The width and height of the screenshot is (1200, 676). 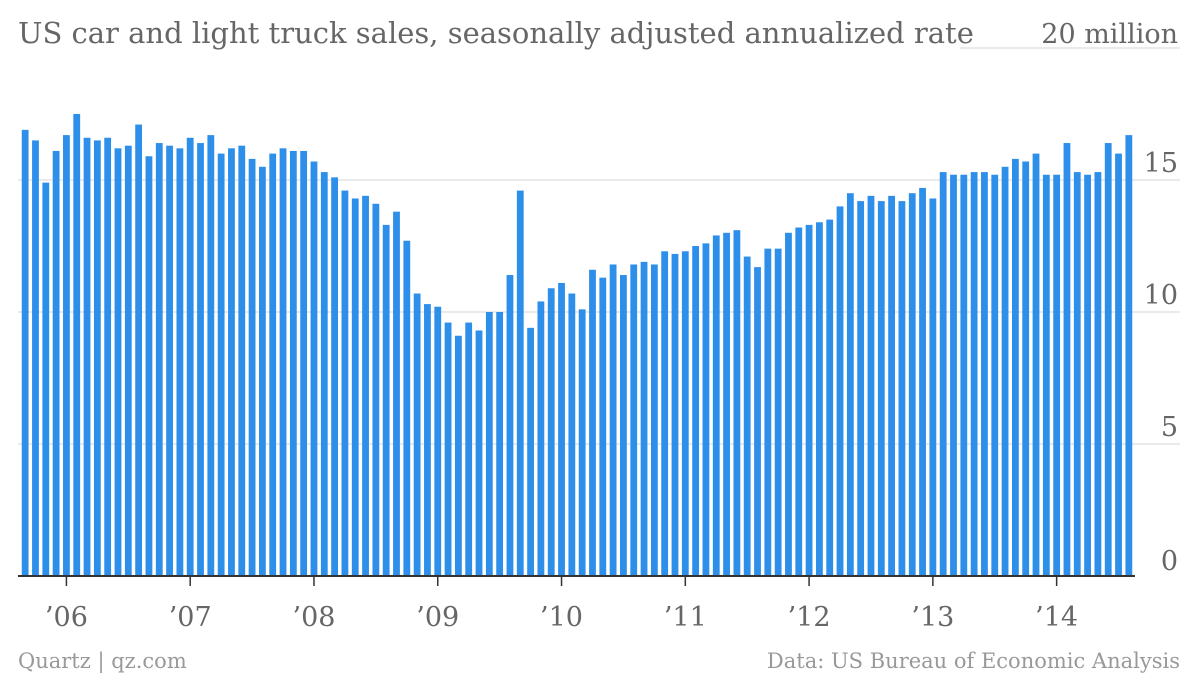 What do you see at coordinates (313, 617) in the screenshot?
I see `x-tick-label: ’08` at bounding box center [313, 617].